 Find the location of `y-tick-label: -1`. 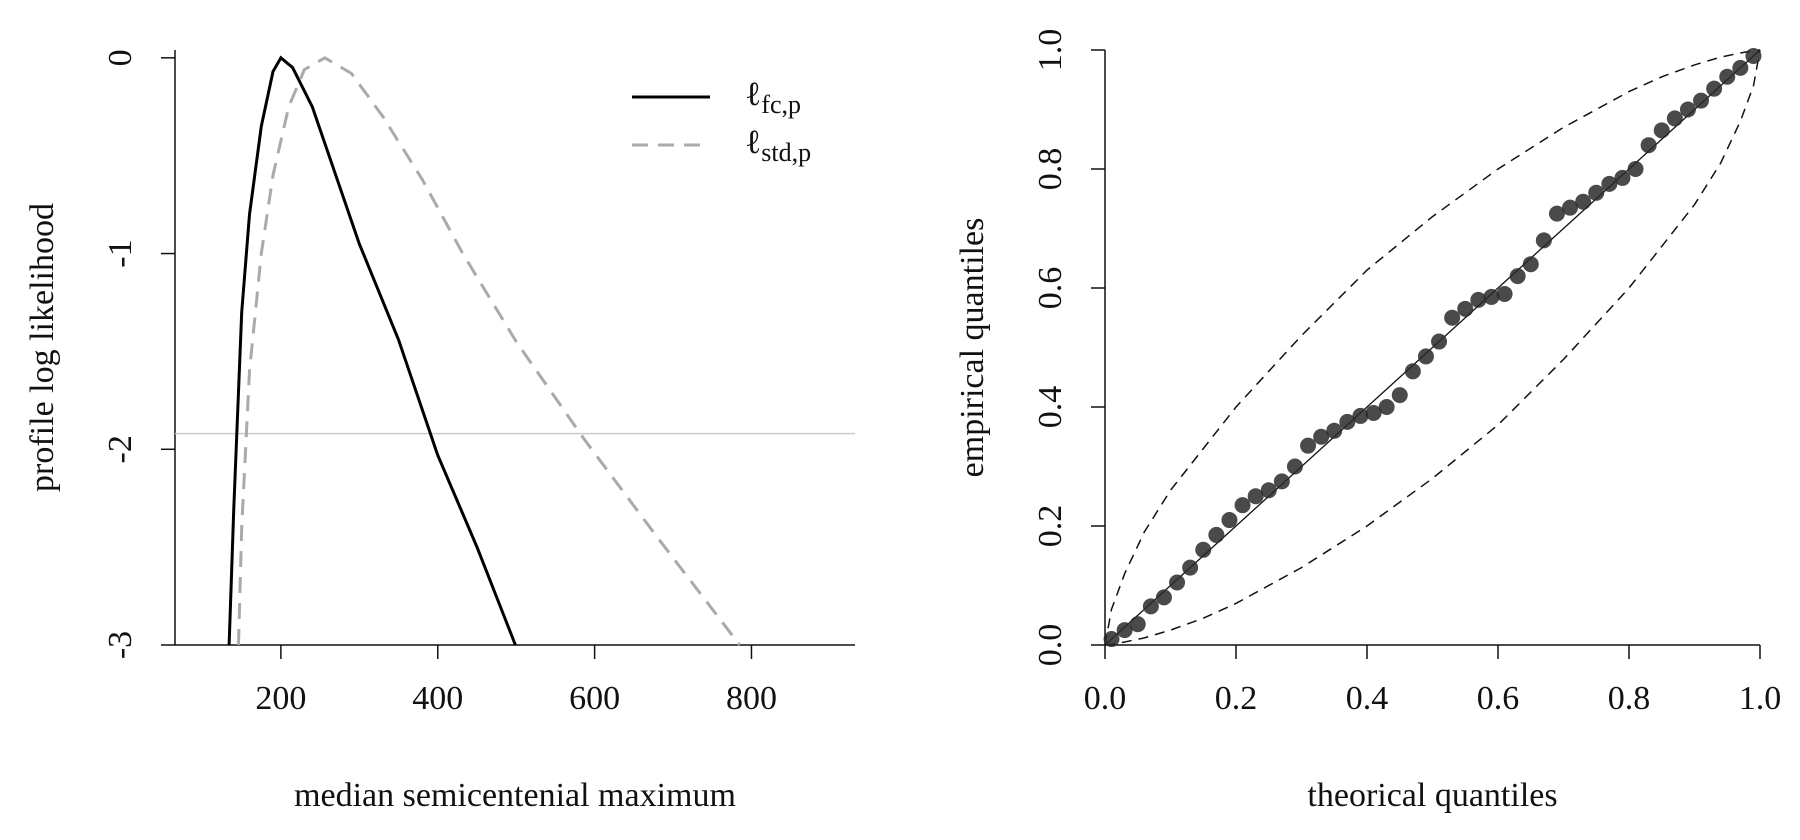

y-tick-label: -1 is located at coordinates (120, 253).